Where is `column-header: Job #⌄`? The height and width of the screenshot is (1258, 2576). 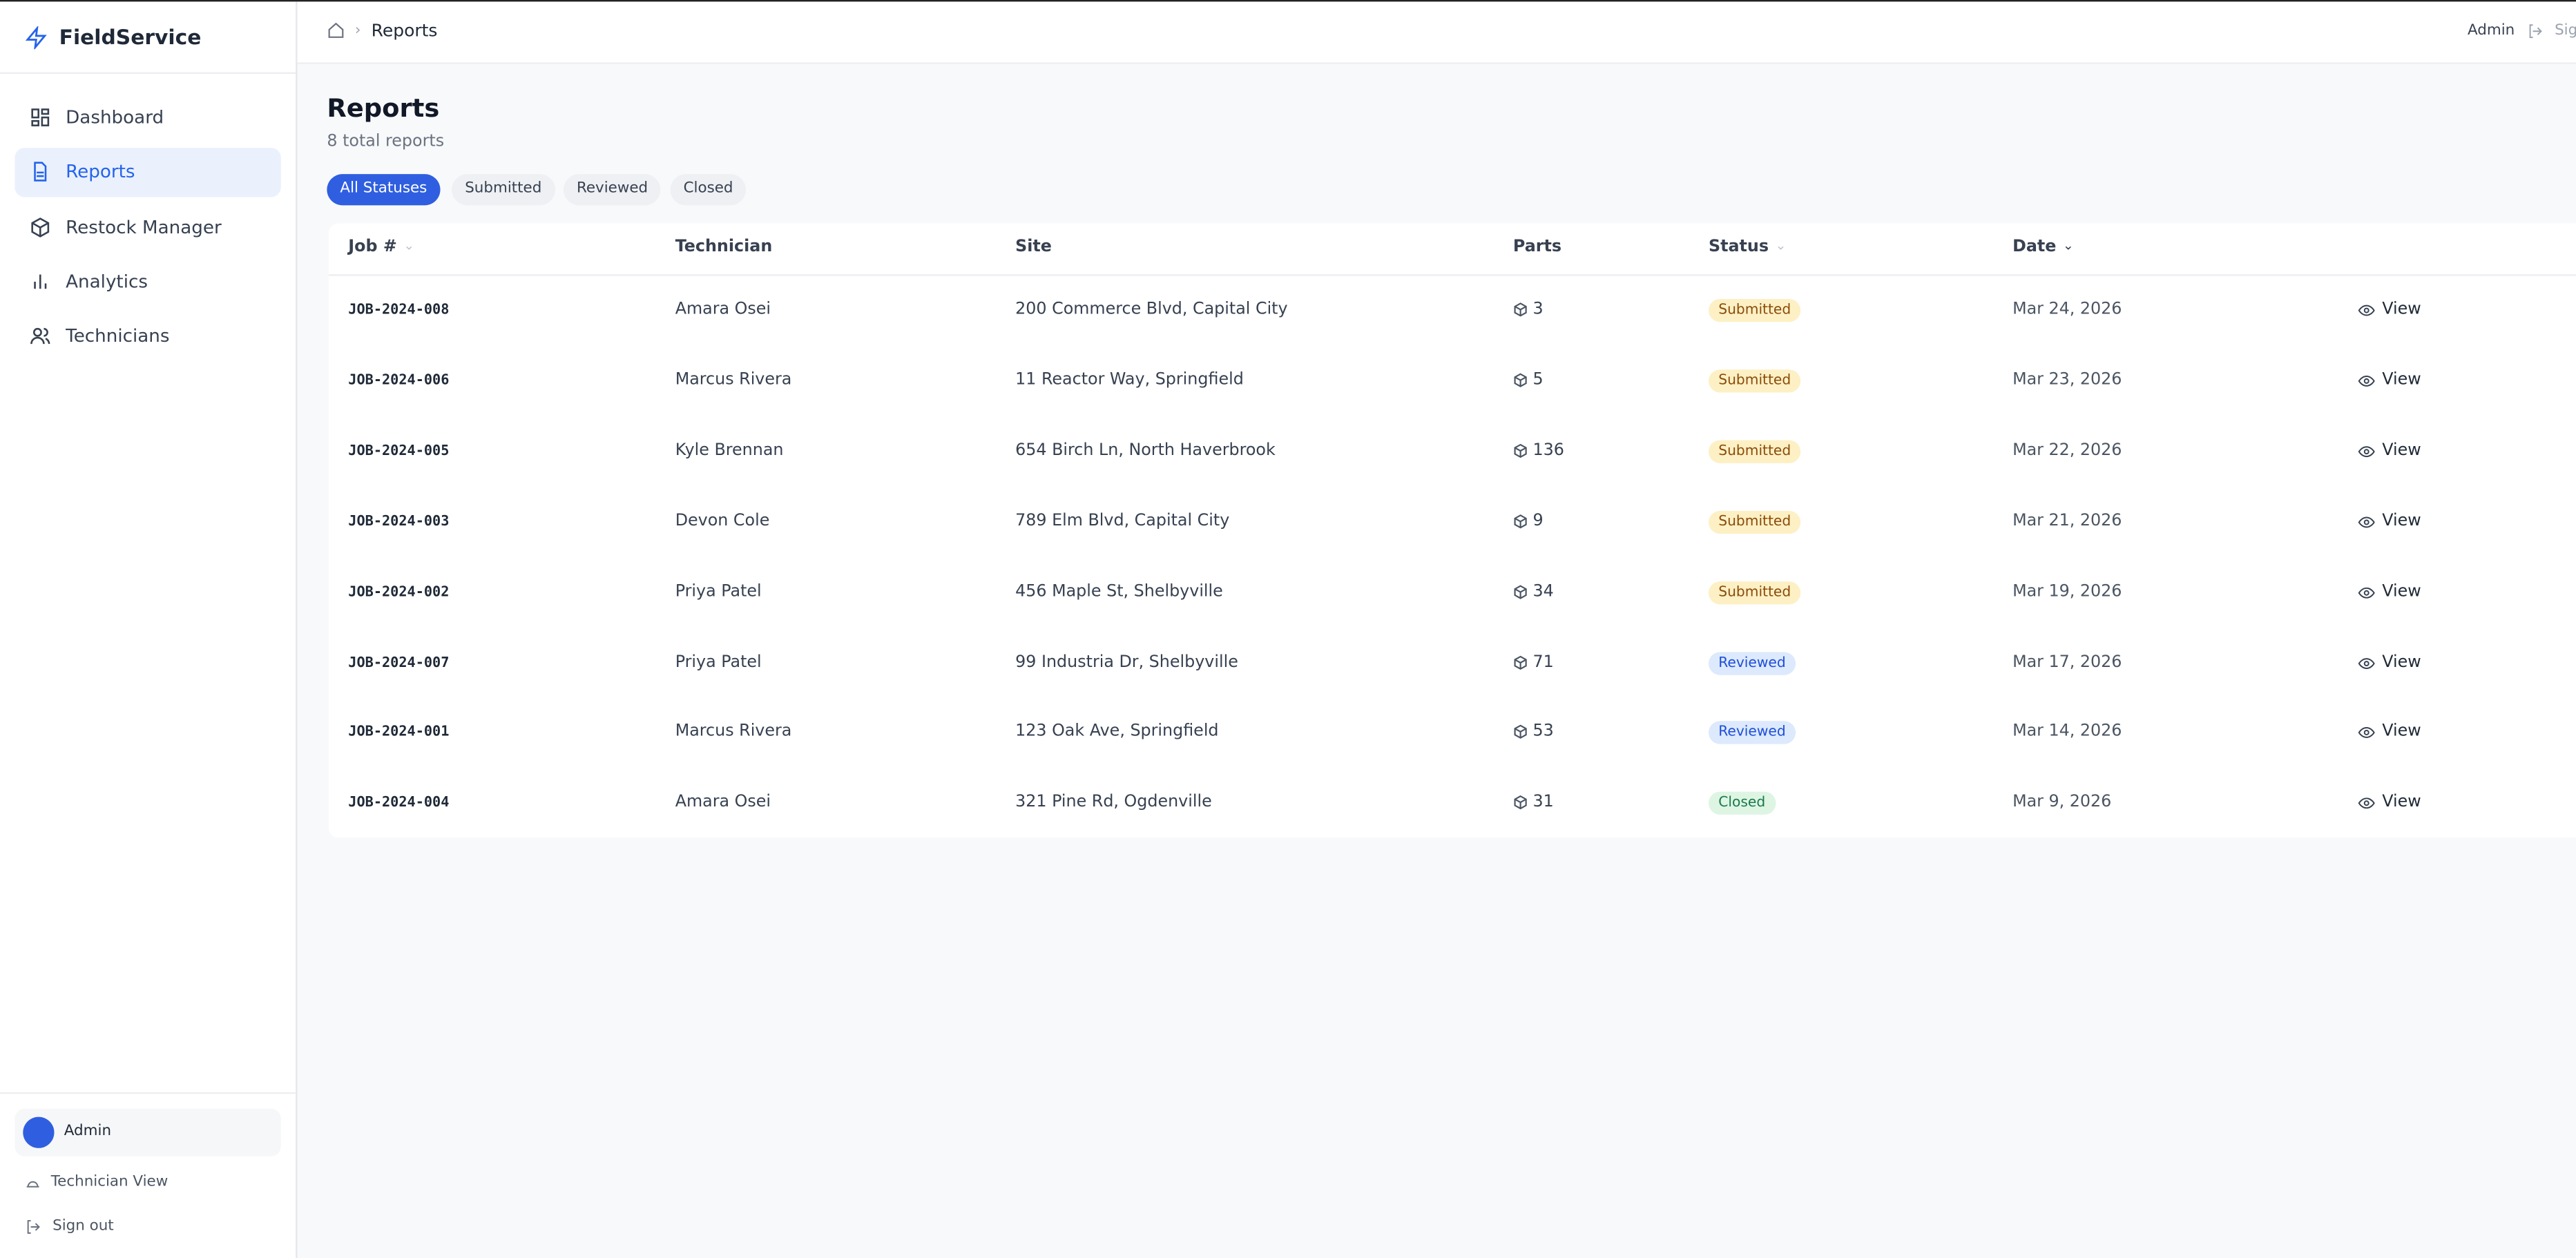 column-header: Job #⌄ is located at coordinates (372, 247).